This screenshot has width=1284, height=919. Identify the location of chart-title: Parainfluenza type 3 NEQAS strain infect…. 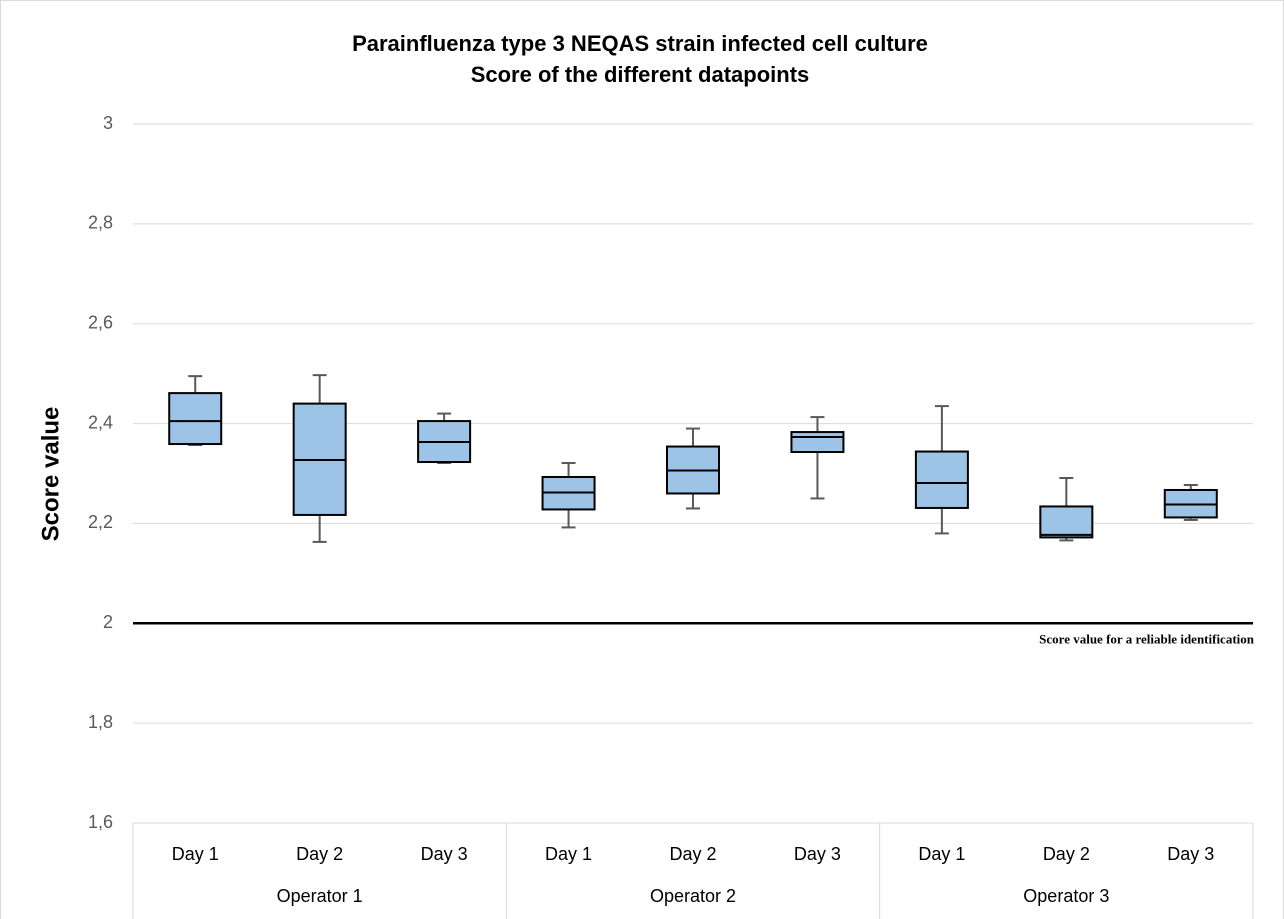
(640, 43).